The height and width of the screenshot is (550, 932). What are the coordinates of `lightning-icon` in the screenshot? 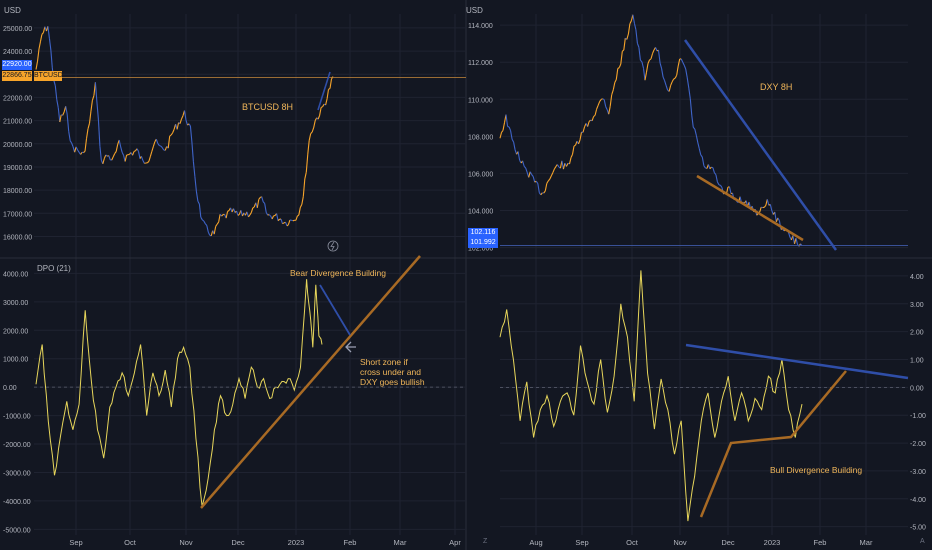 It's located at (333, 246).